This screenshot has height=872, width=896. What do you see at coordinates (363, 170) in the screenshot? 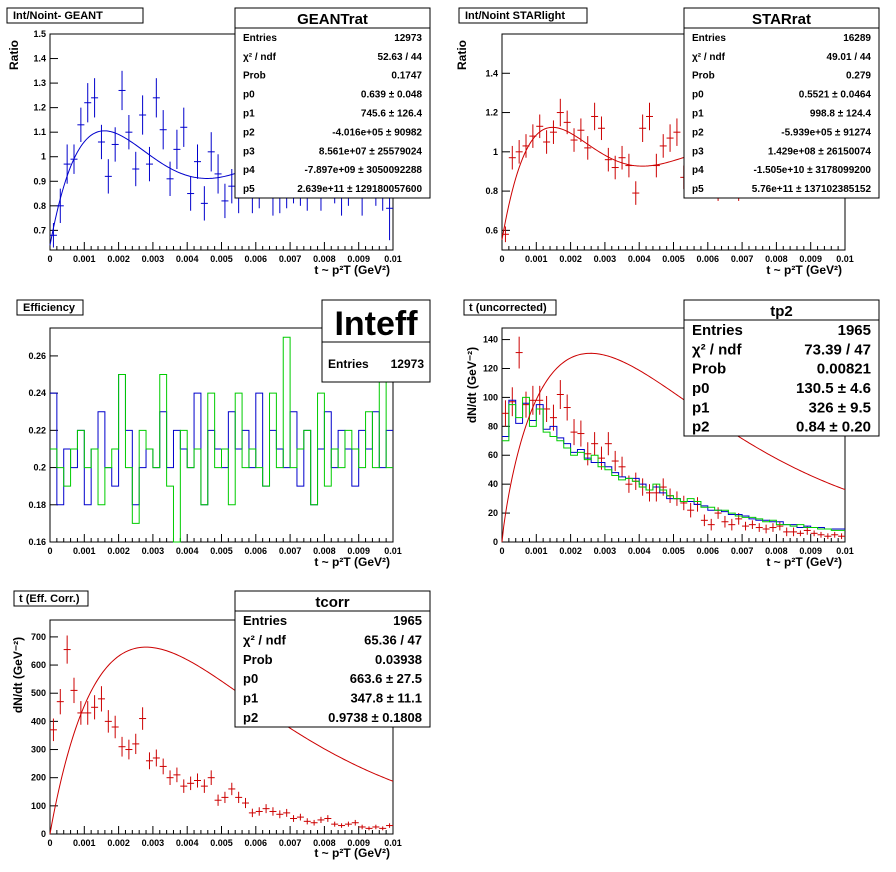
I see `stats-row-value: -7.897e+09 ± 3050092288` at bounding box center [363, 170].